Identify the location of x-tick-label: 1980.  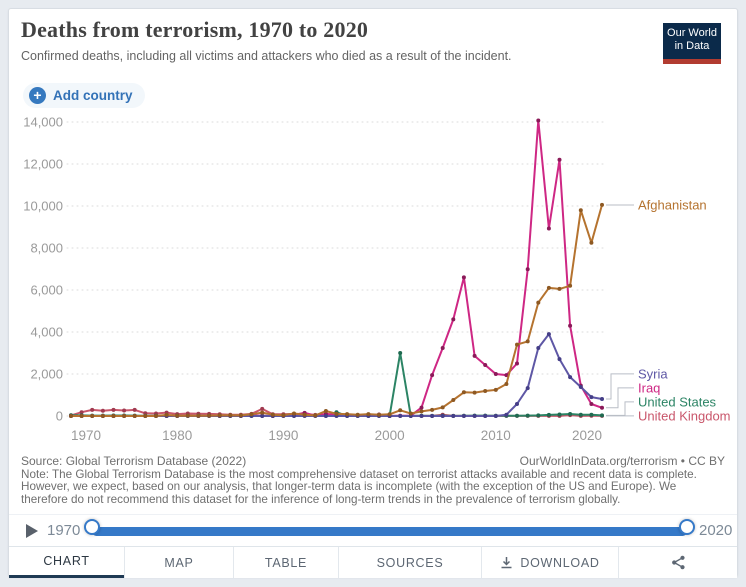
(177, 435).